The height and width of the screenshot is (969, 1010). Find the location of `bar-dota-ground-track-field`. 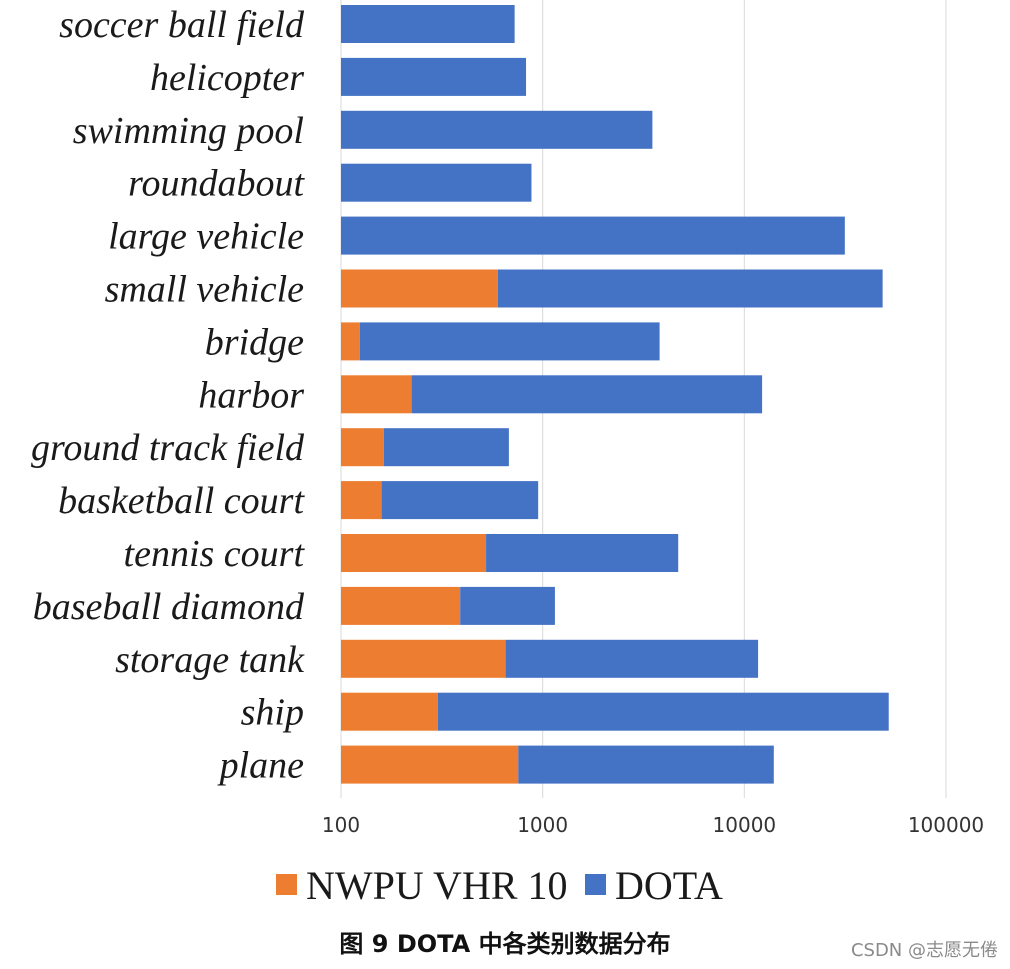

bar-dota-ground-track-field is located at coordinates (446, 447).